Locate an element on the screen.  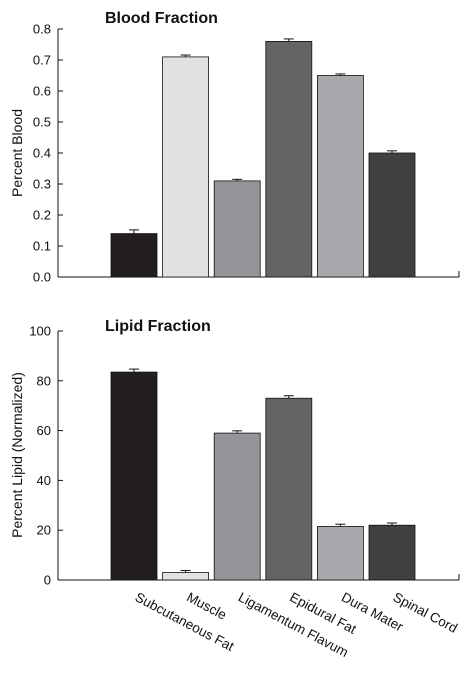
blood-y-ticks: 0.0 0.1 0.2 0.3 0.4 0.5 0.6 0.7 0.8 is located at coordinates (48, 153).